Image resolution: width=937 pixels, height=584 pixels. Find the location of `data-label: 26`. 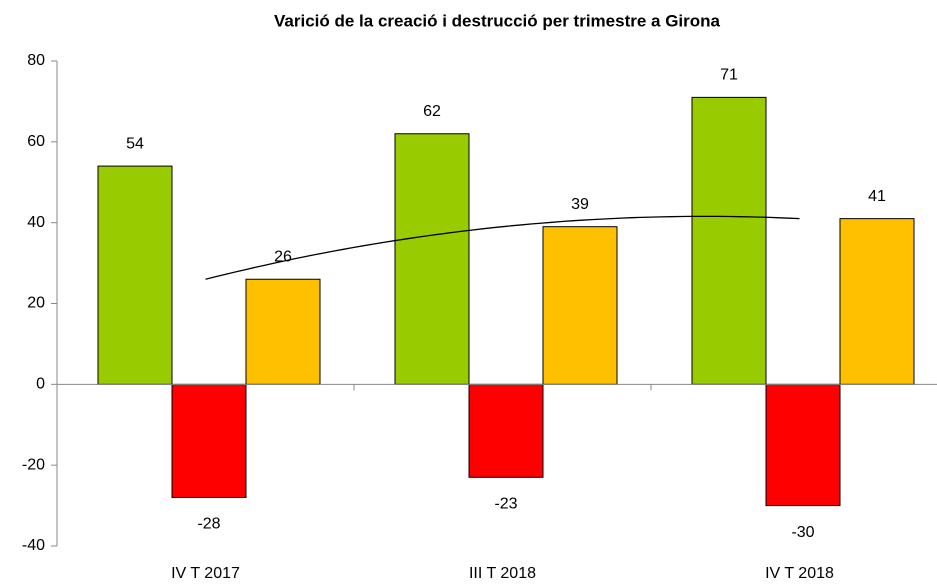

data-label: 26 is located at coordinates (283, 256).